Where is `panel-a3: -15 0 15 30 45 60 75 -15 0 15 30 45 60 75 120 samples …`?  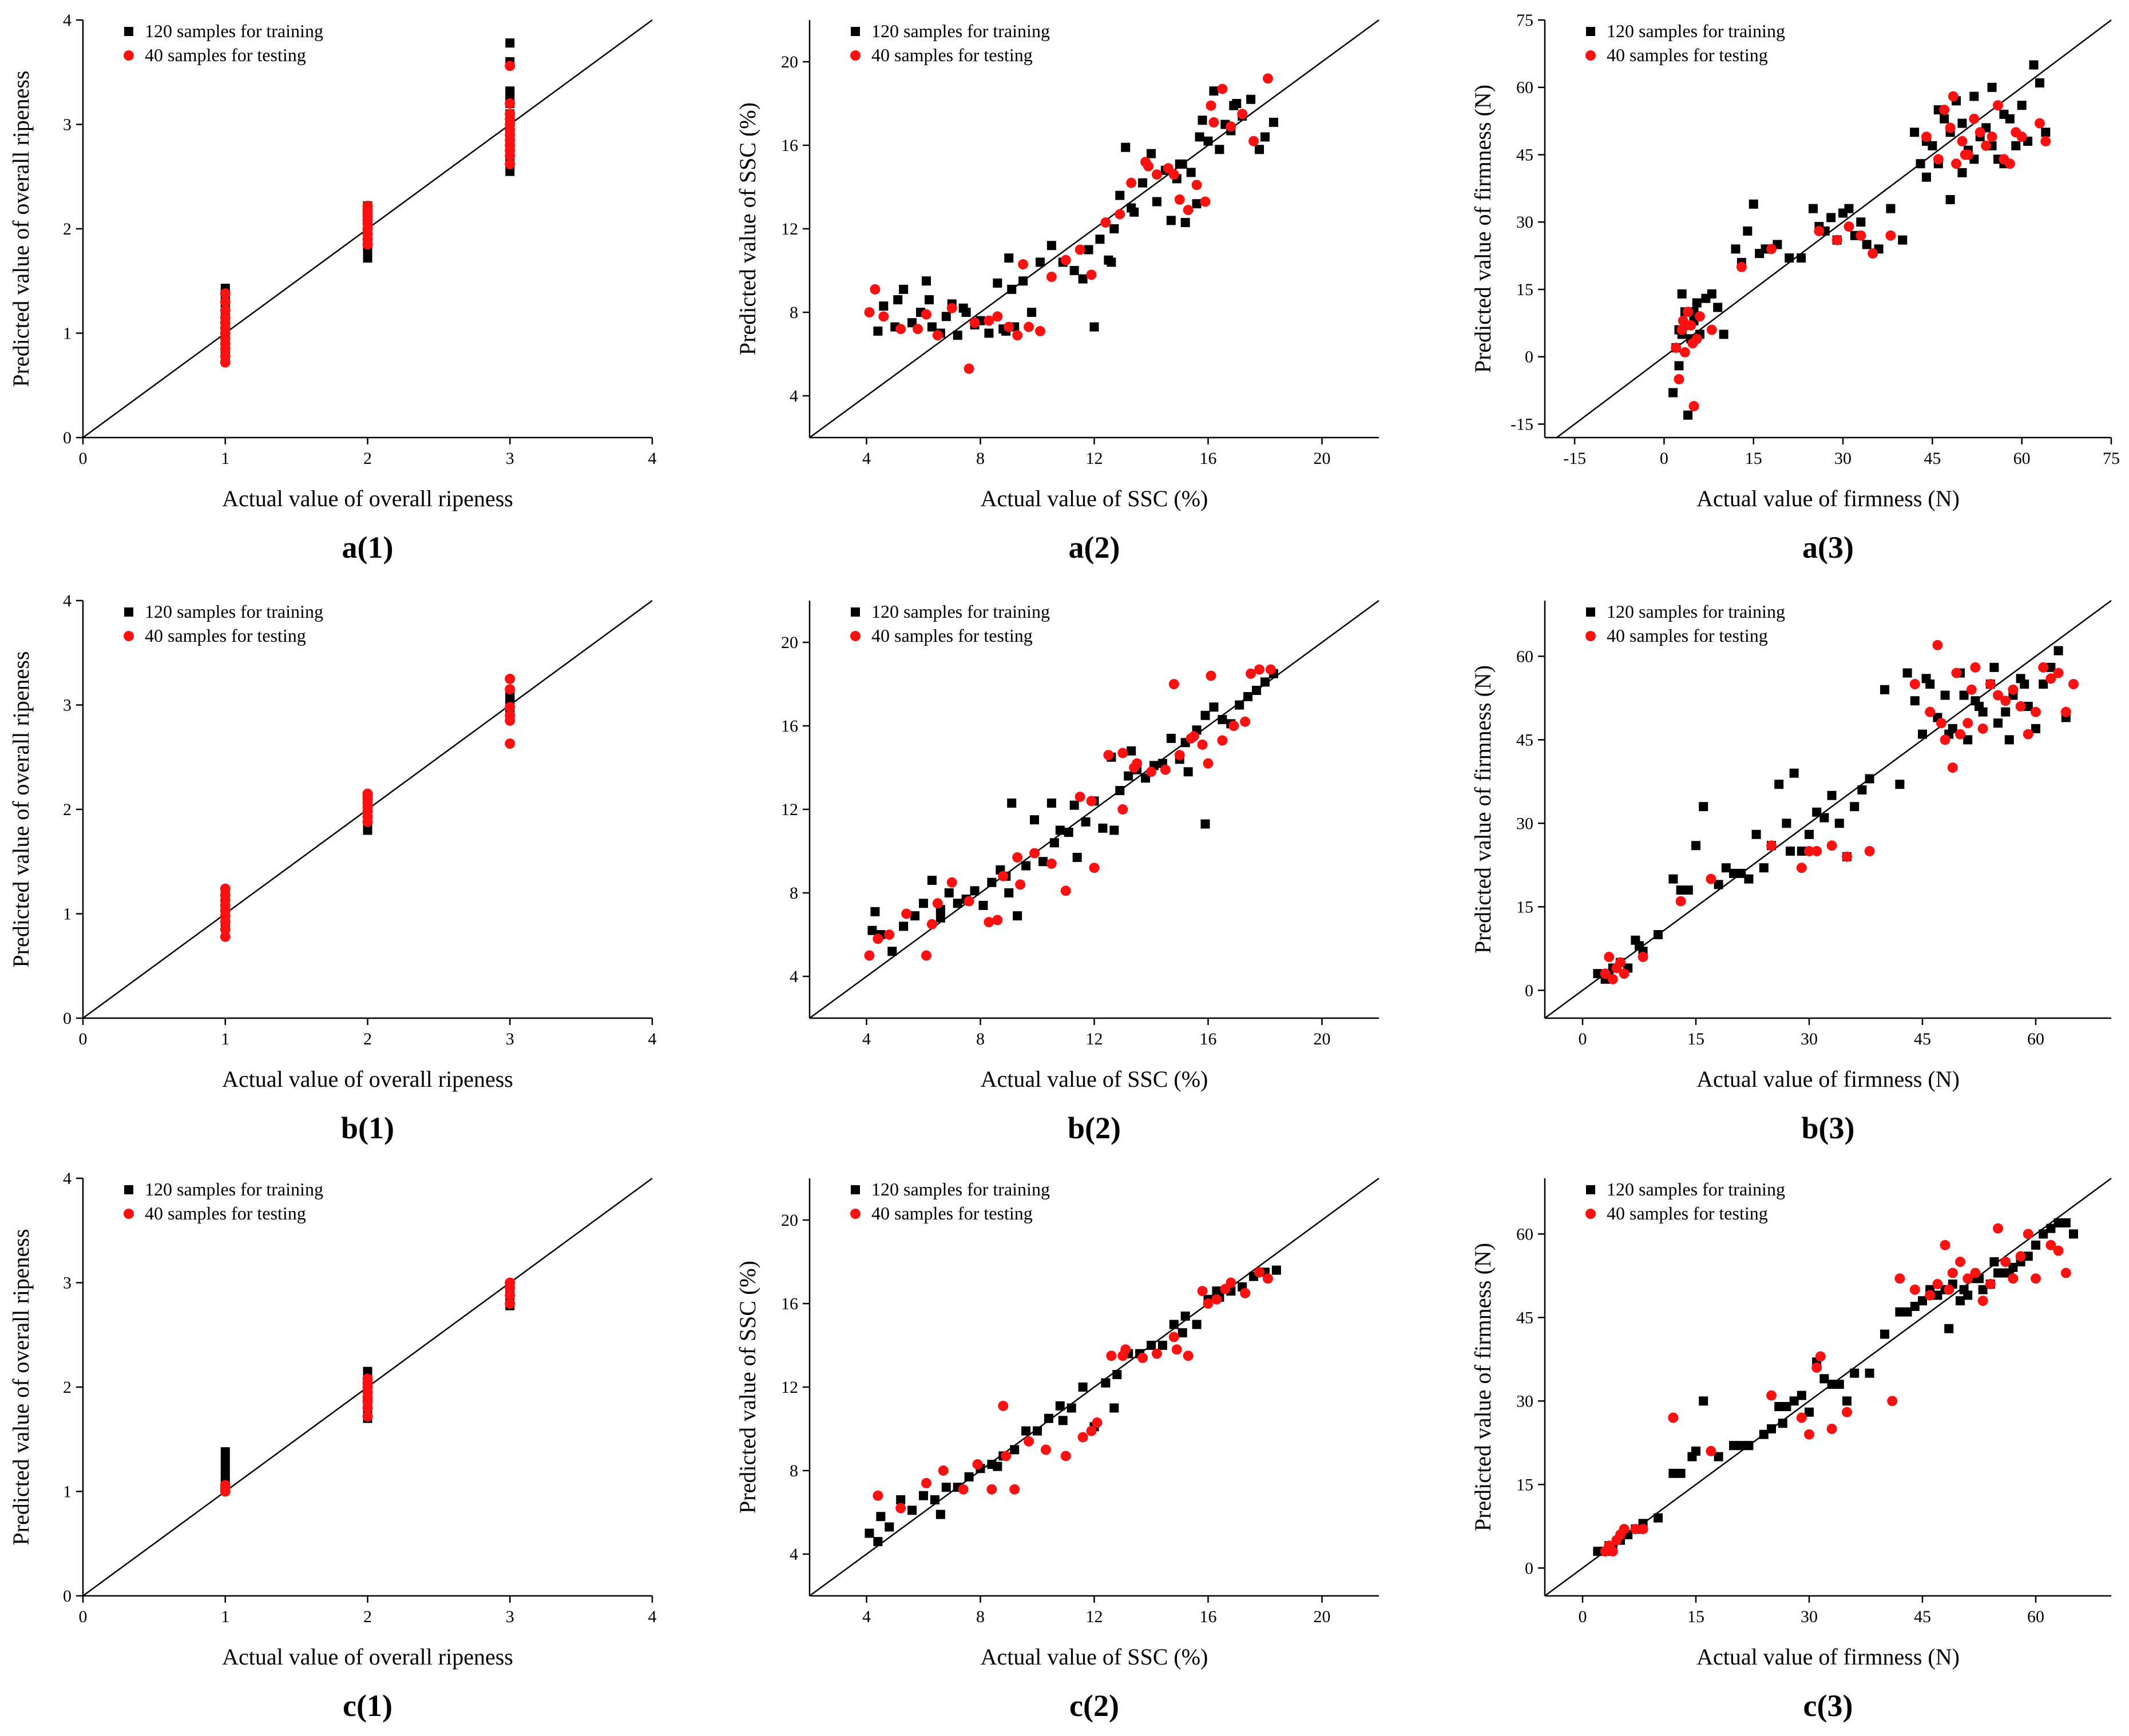
panel-a3: -15 0 15 30 45 60 75 -15 0 15 30 45 60 75 120 samples … is located at coordinates (1795, 288).